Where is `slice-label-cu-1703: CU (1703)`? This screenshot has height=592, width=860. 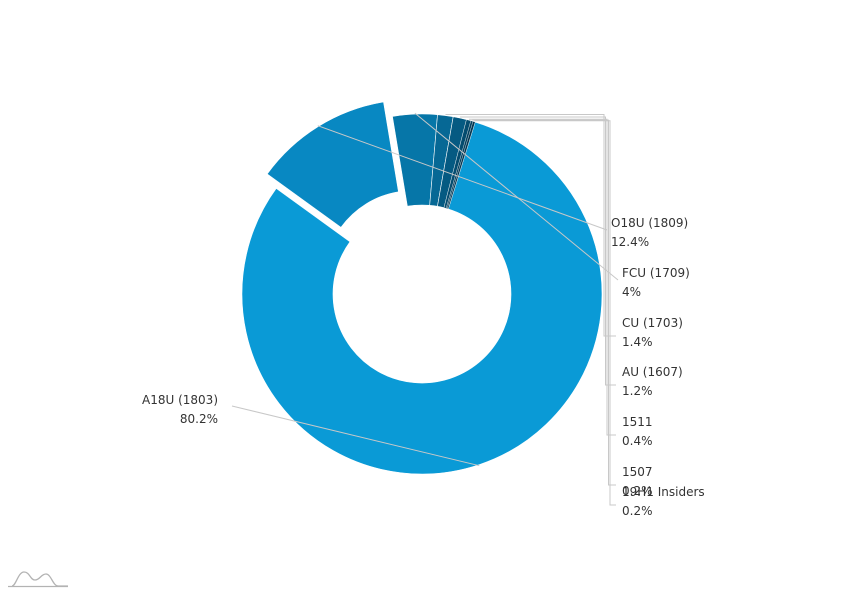
slice-label-cu-1703: CU (1703) is located at coordinates (652, 323).